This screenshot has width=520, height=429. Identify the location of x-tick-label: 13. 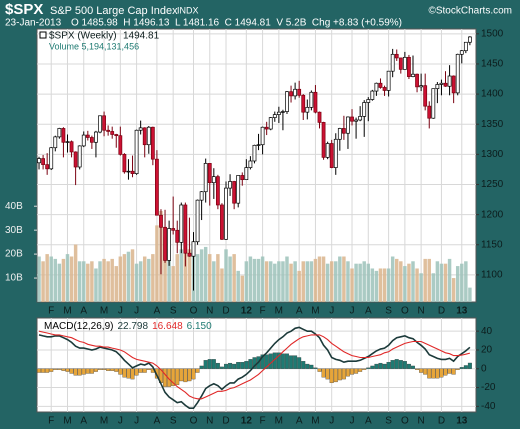
(462, 311).